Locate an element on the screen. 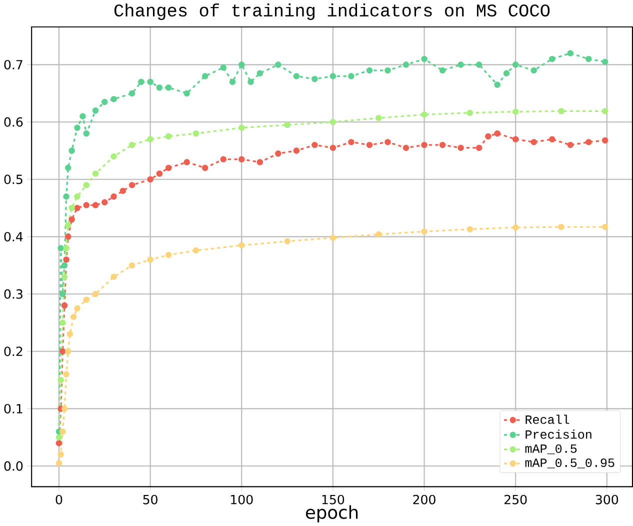  x-tick-label: 0 is located at coordinates (59, 499).